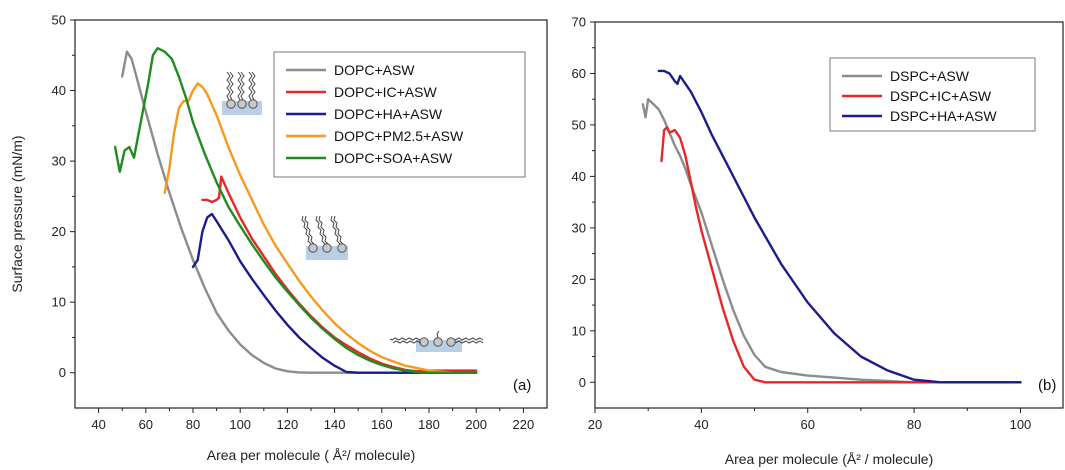 The image size is (1065, 470). I want to click on legend-entry: DSPC+IC+ASW, so click(941, 96).